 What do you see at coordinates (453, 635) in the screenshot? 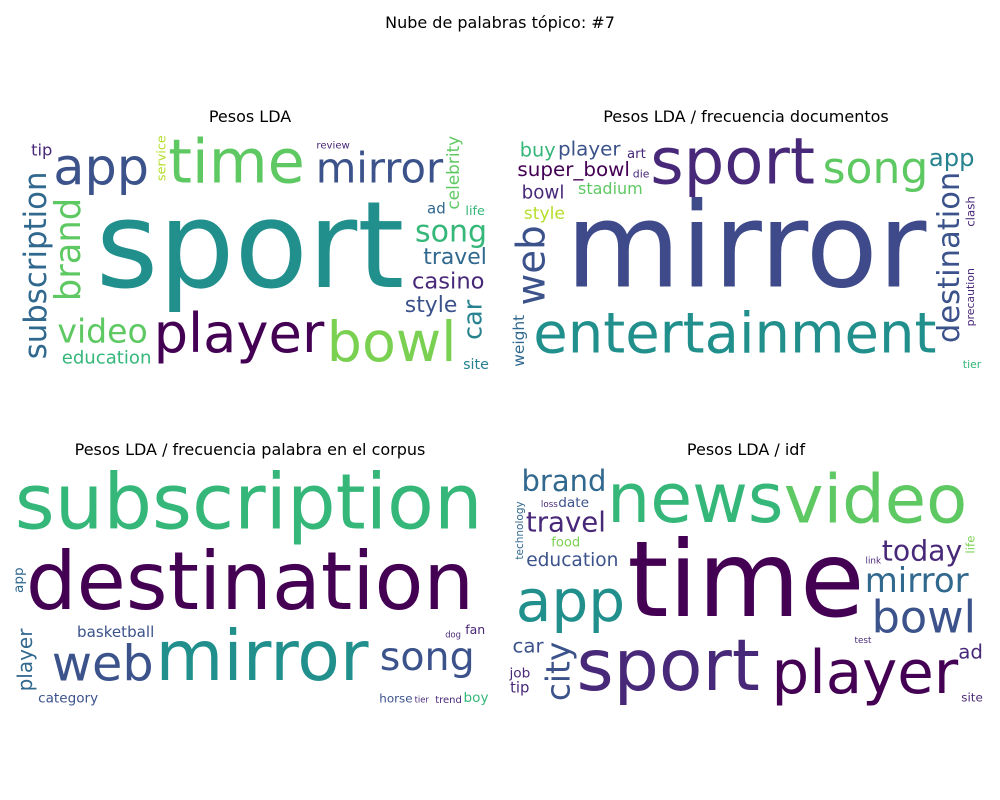
I see `word-dog: dog` at bounding box center [453, 635].